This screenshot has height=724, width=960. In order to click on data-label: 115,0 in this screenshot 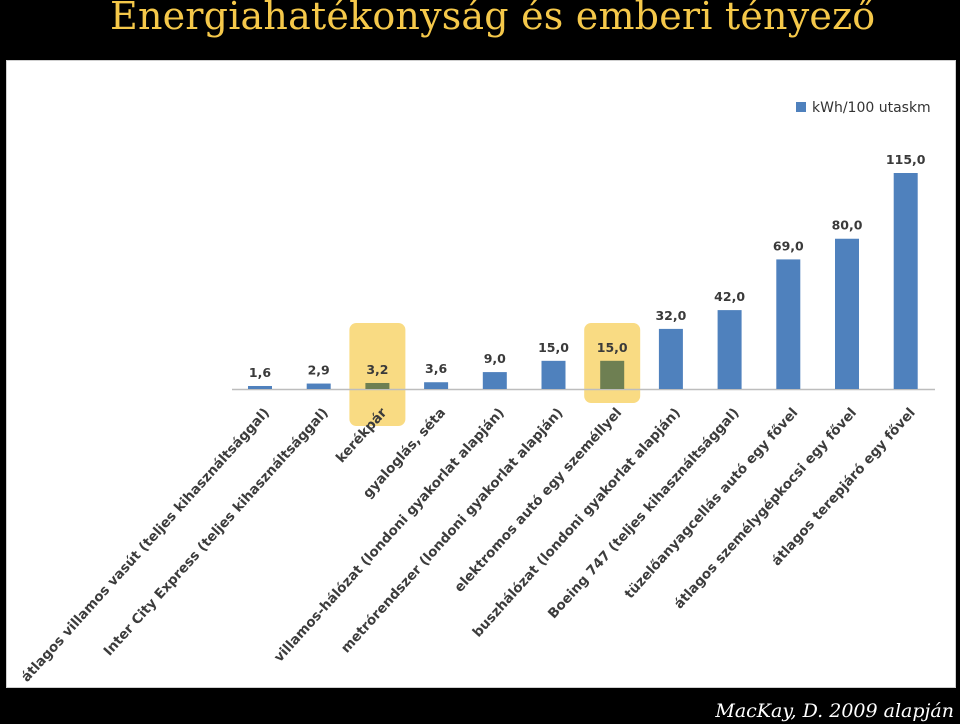, I will do `click(906, 159)`.